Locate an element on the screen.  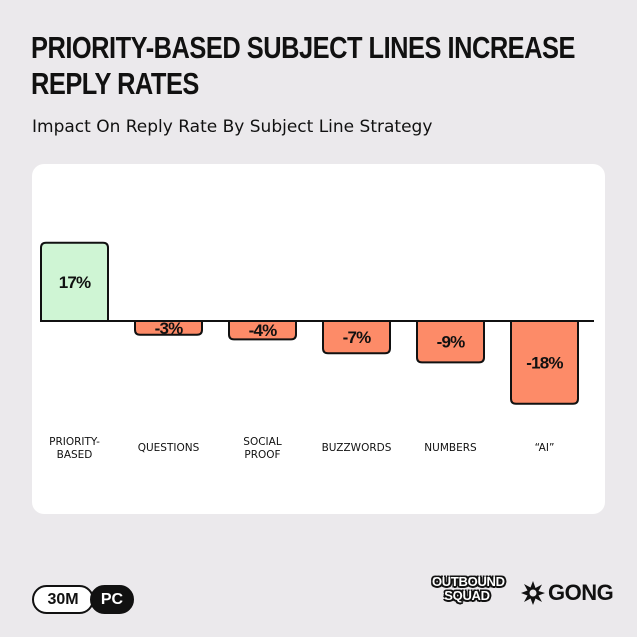
bar-value-label: -4% is located at coordinates (263, 330).